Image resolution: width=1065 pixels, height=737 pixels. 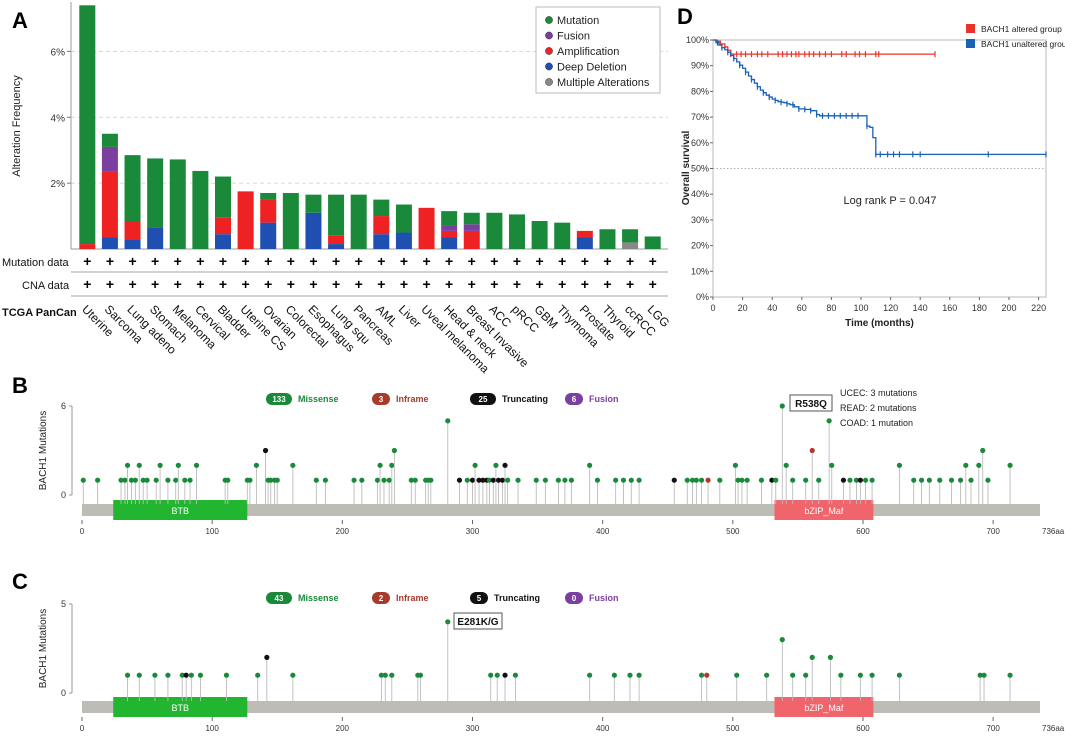 I want to click on legend-label-truncating: Truncating, so click(x=525, y=399).